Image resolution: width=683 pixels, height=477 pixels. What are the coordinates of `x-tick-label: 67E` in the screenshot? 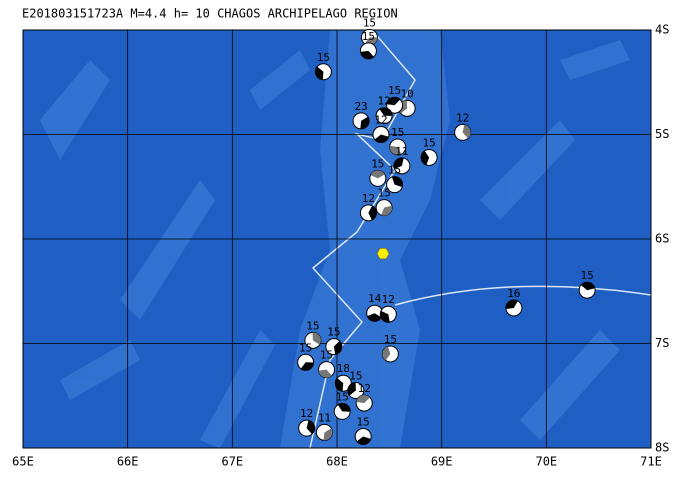 It's located at (232, 462).